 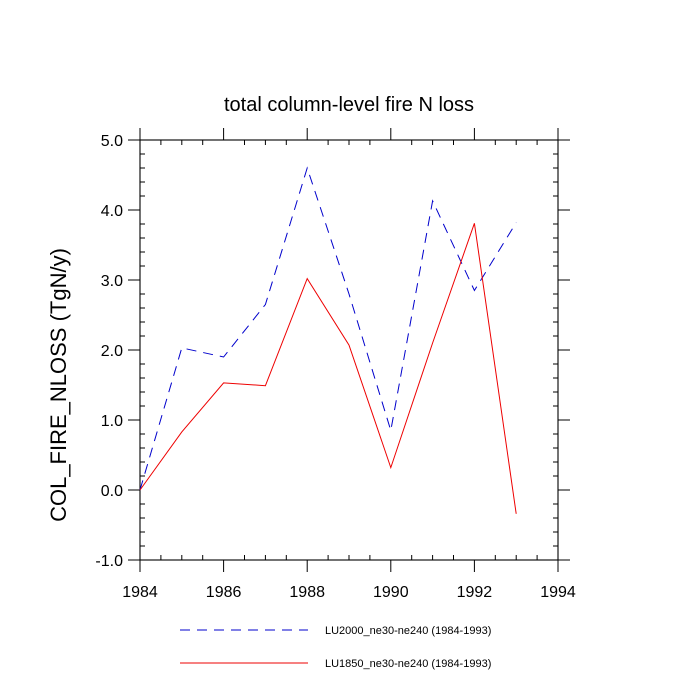 What do you see at coordinates (112, 491) in the screenshot?
I see `y-tick-label: 0.0` at bounding box center [112, 491].